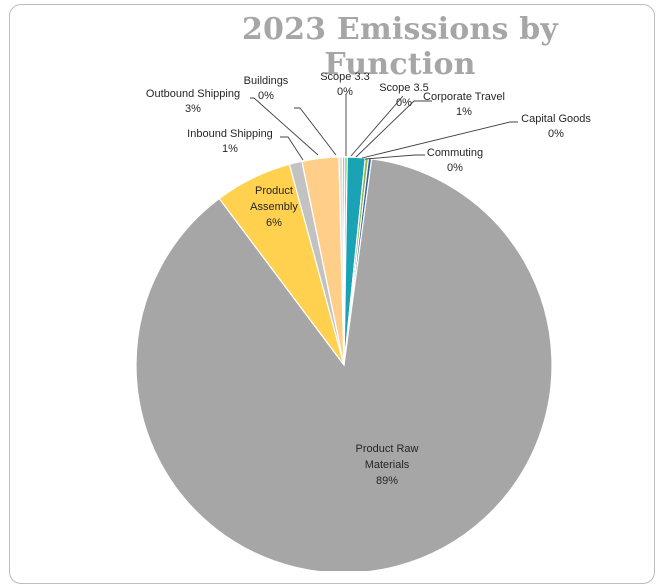 Image resolution: width=660 pixels, height=584 pixels. Describe the element at coordinates (387, 481) in the screenshot. I see `data-percent-product-raw-materials: 89%` at that location.